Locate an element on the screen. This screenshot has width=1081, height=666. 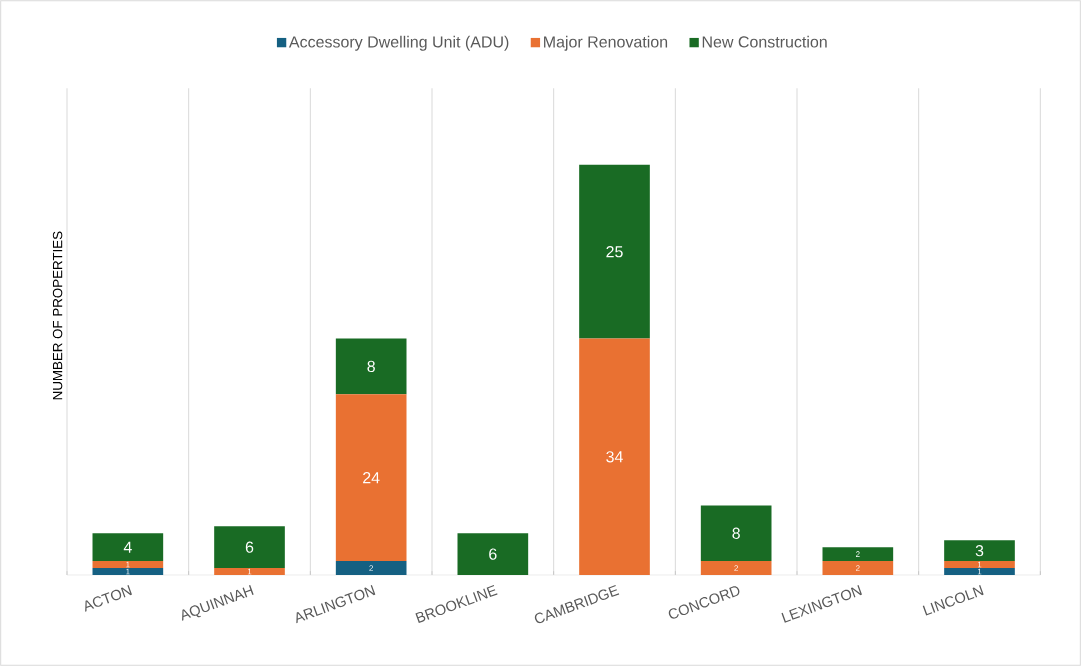
y-axis-title: NUMBER OF PROPERTIES is located at coordinates (57, 315).